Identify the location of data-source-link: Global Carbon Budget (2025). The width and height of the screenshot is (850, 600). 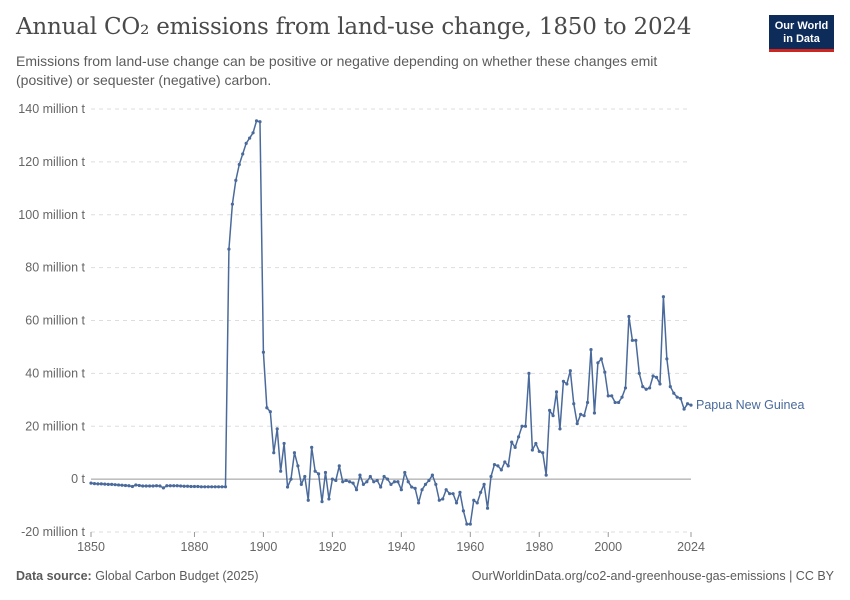
(177, 576).